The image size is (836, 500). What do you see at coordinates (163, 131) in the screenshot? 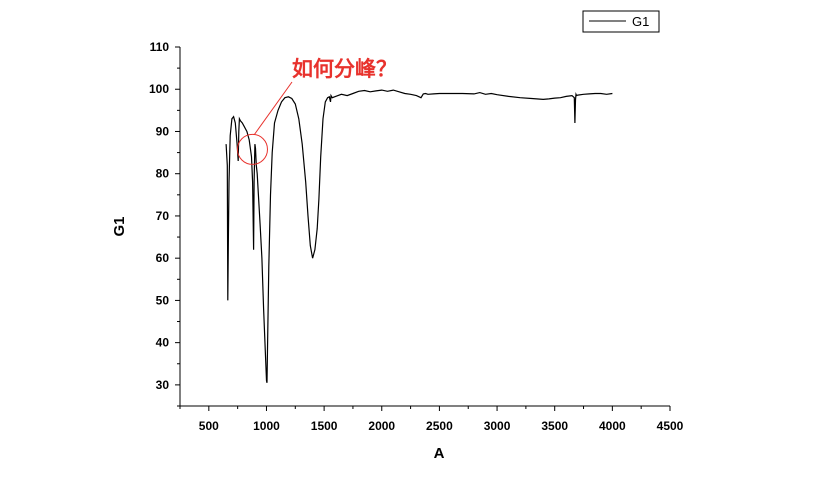
I see `y-tick-label: 90` at bounding box center [163, 131].